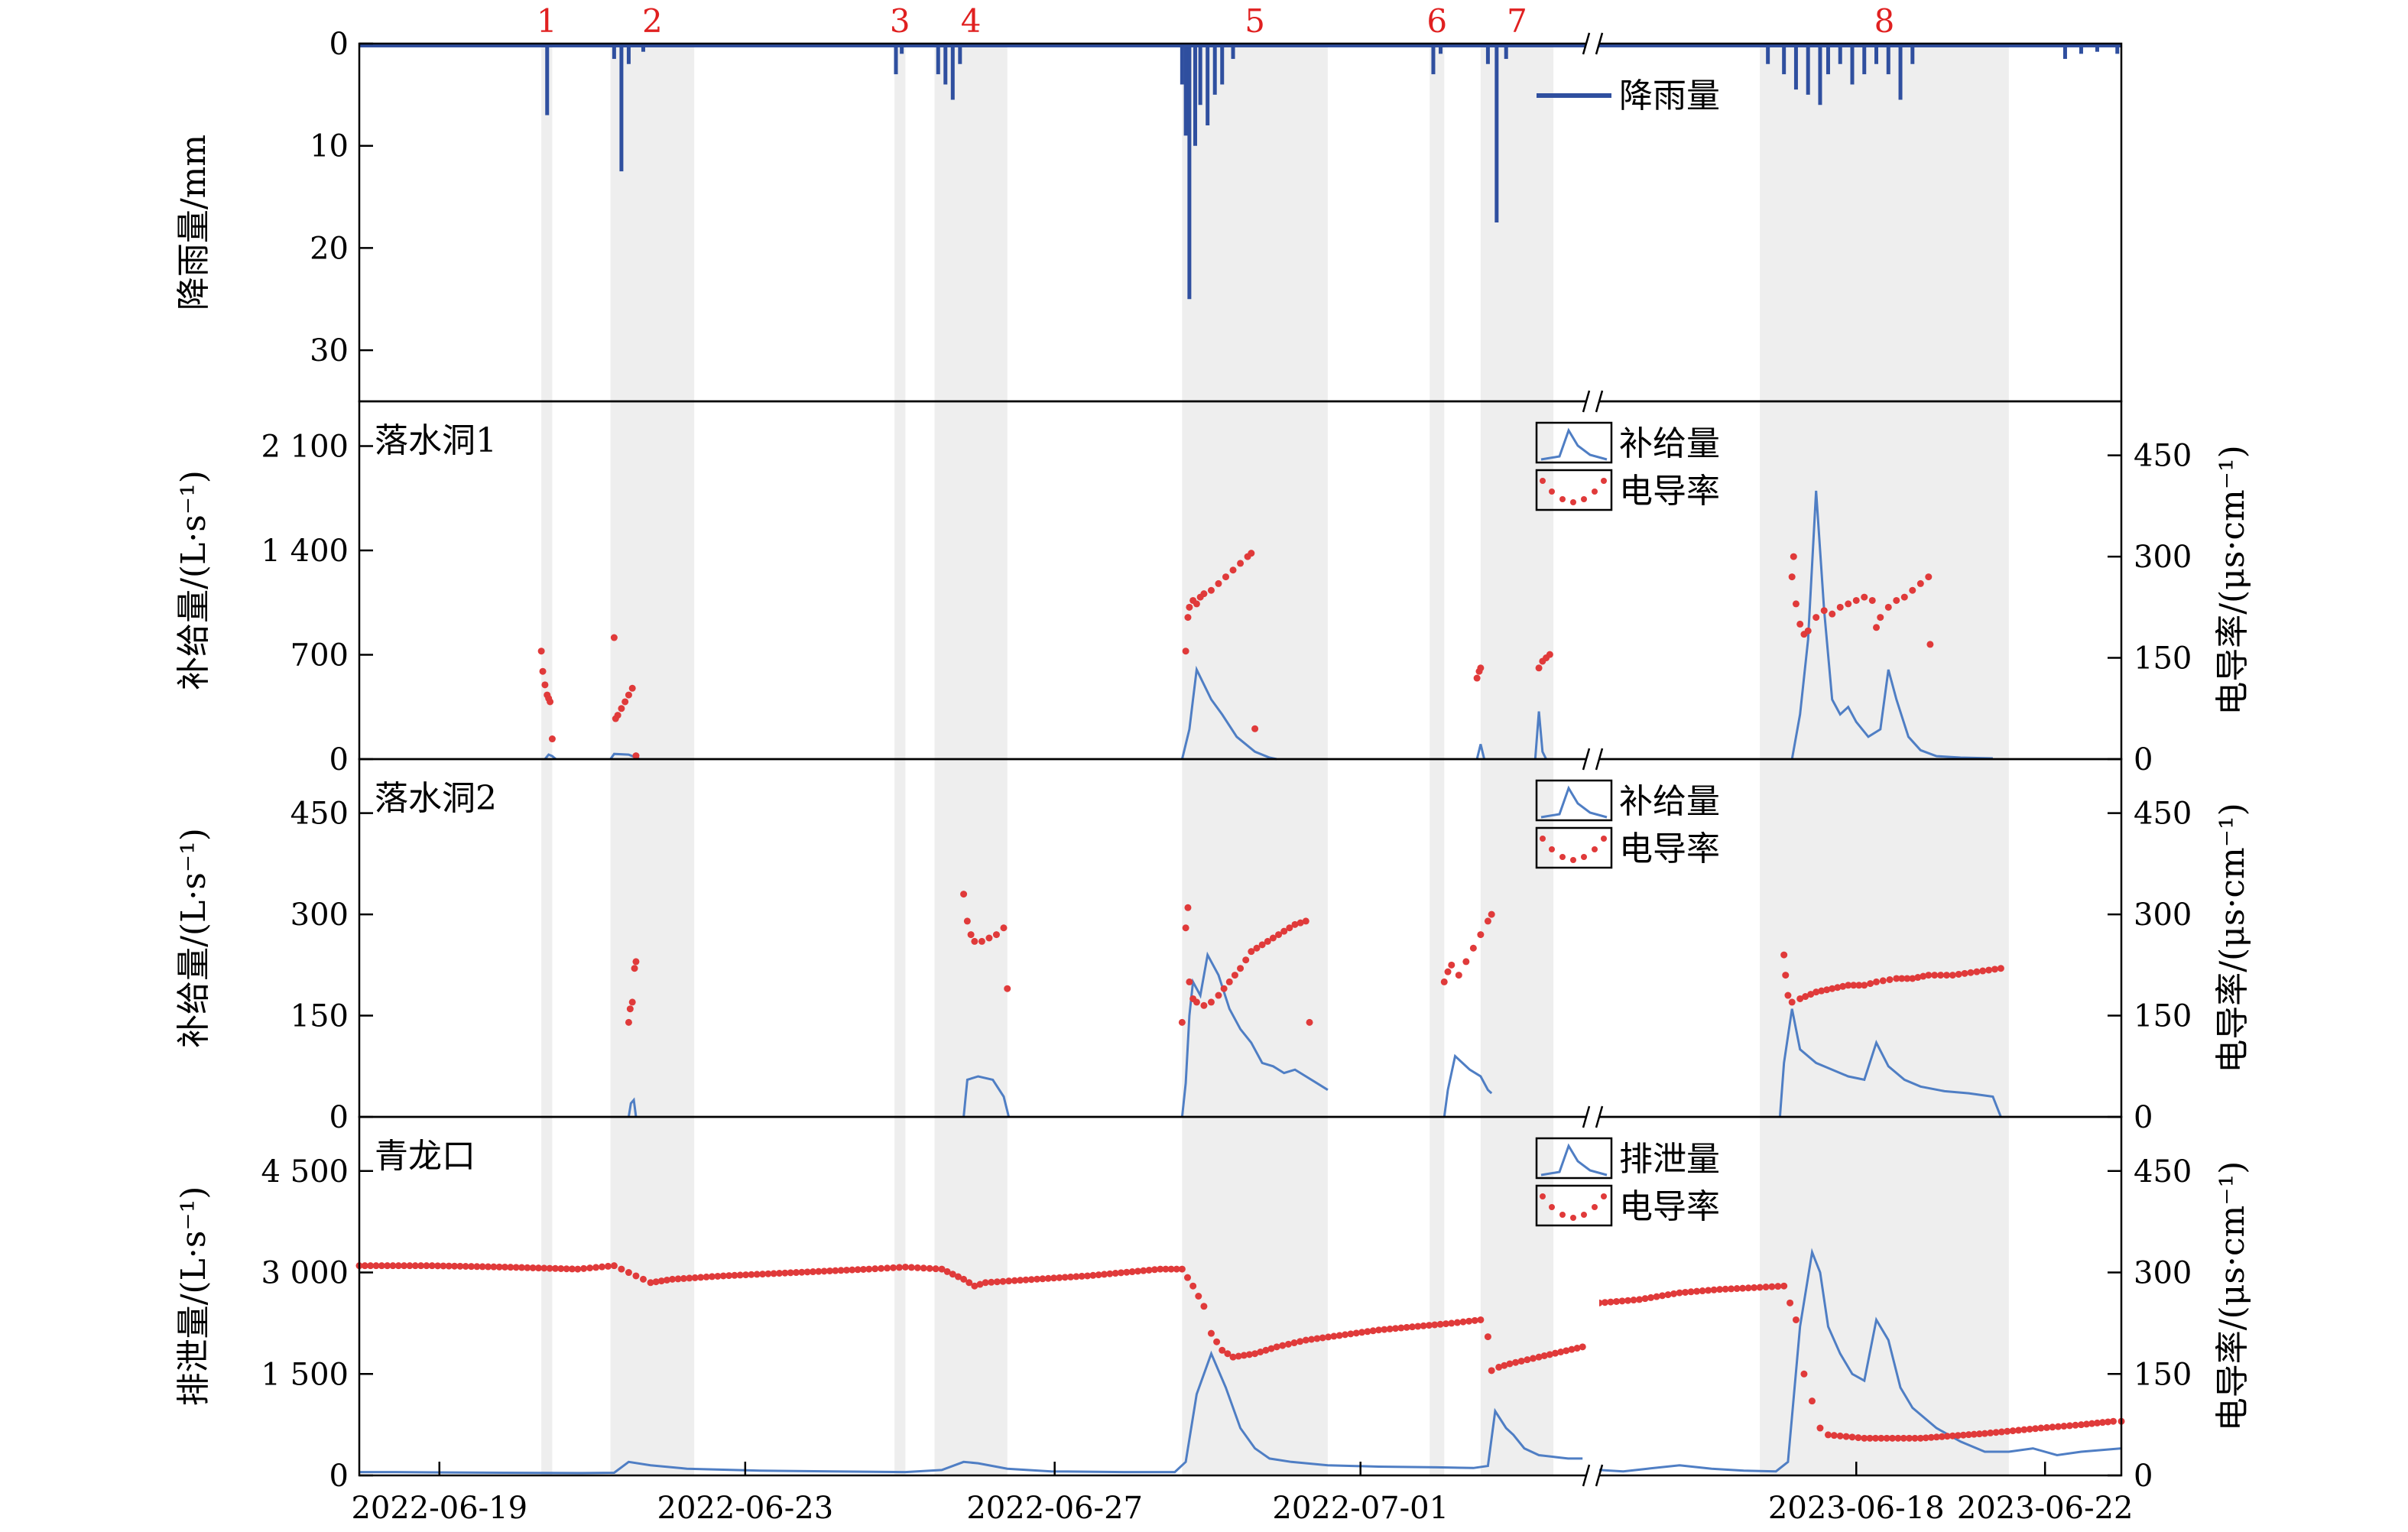 Image resolution: width=2408 pixels, height=1532 pixels. What do you see at coordinates (330, 350) in the screenshot?
I see `y-tick-label: 30` at bounding box center [330, 350].